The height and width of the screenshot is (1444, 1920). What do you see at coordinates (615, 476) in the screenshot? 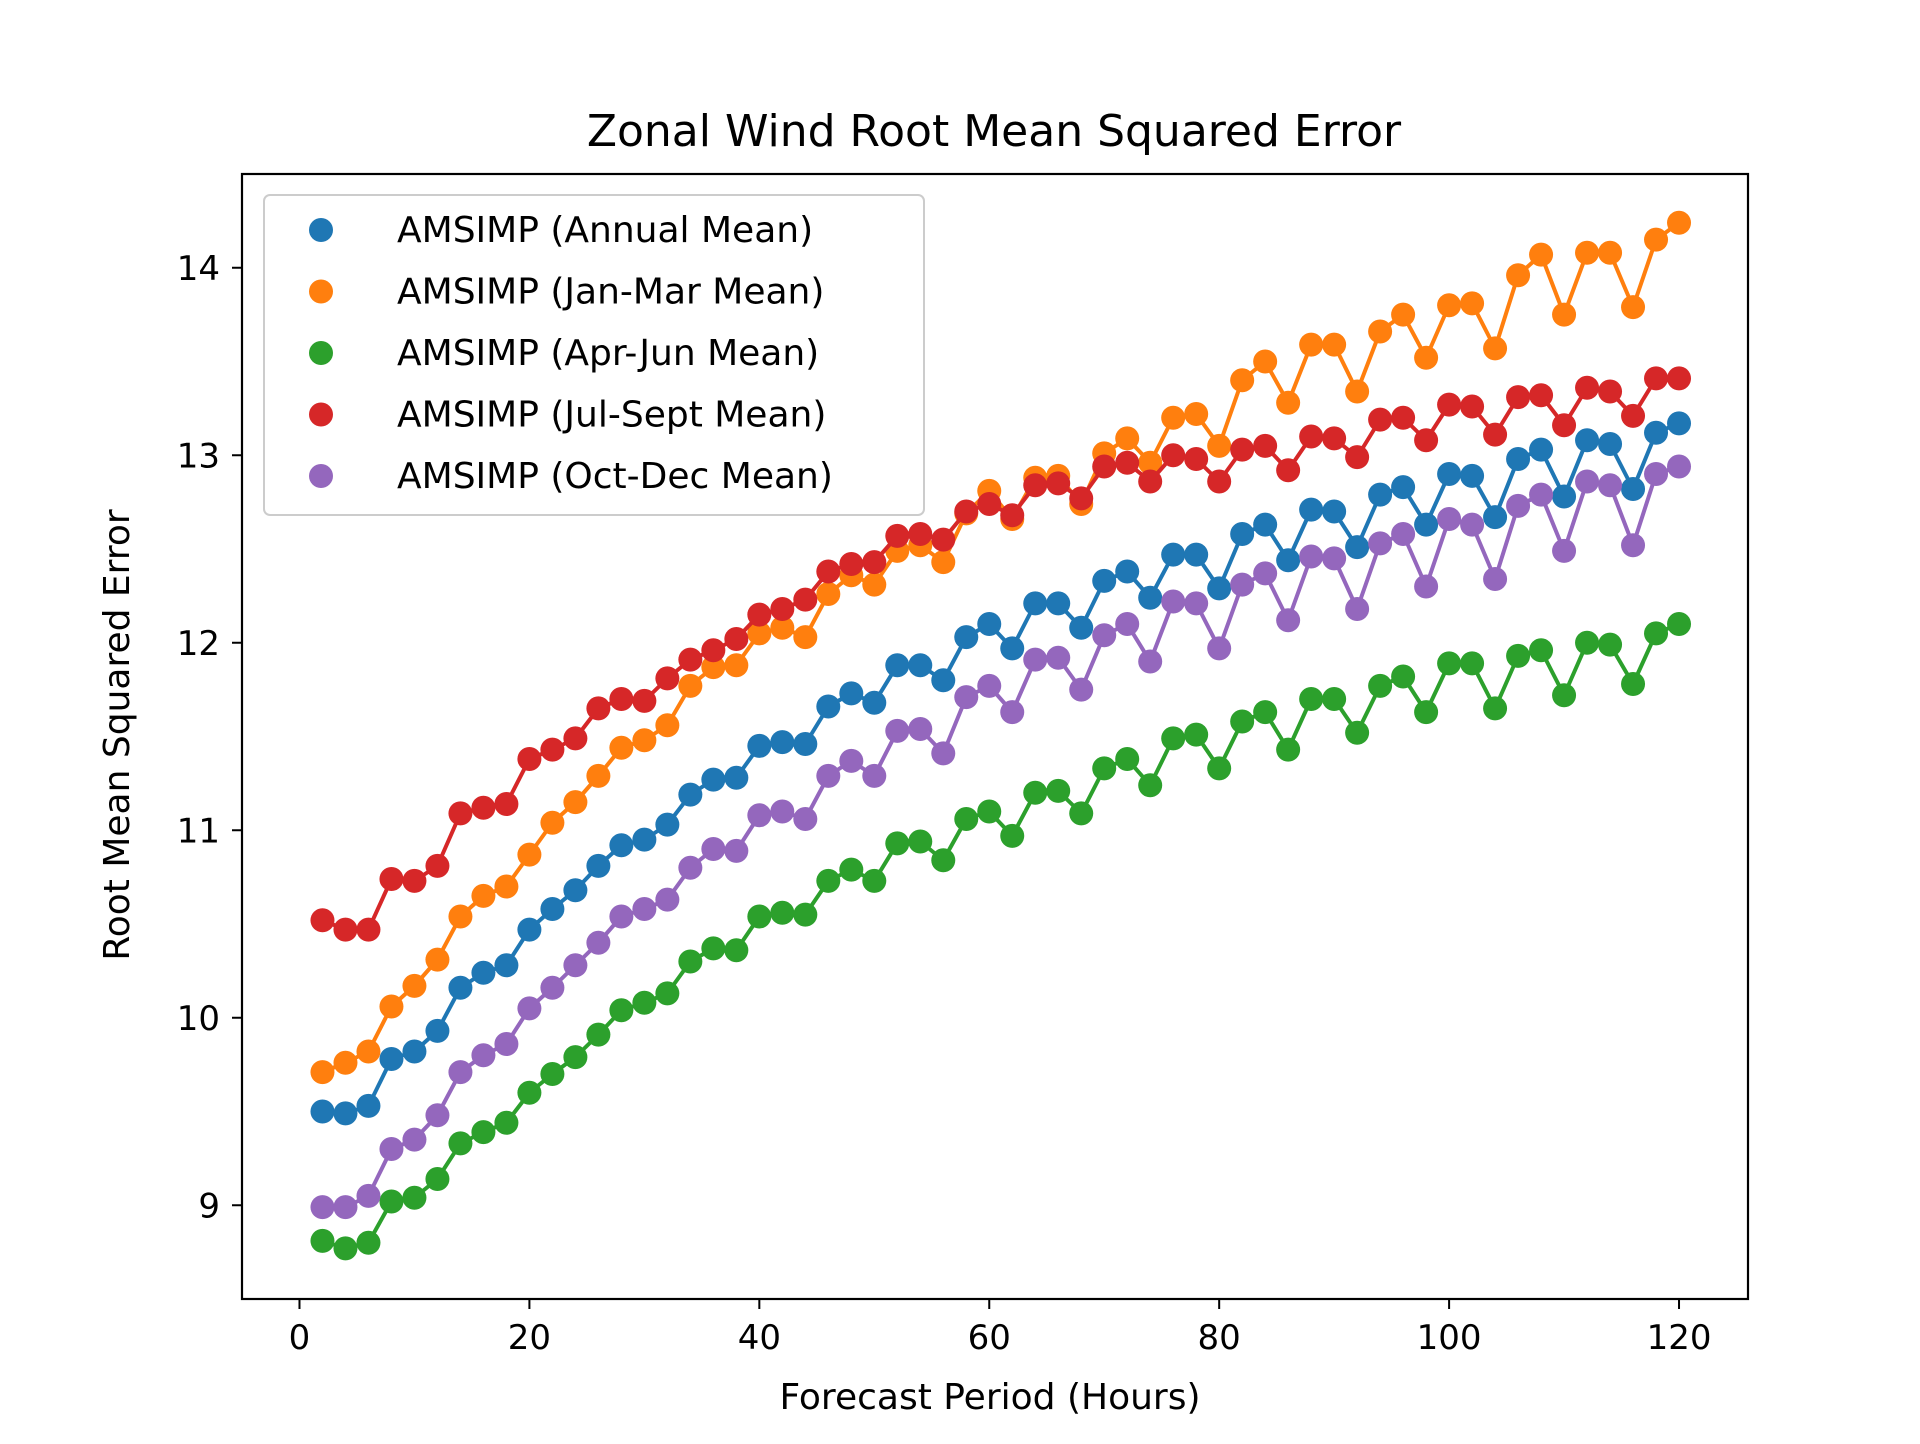
I see `legend-label: AMSIMP (Oct-Dec Mean)` at bounding box center [615, 476].